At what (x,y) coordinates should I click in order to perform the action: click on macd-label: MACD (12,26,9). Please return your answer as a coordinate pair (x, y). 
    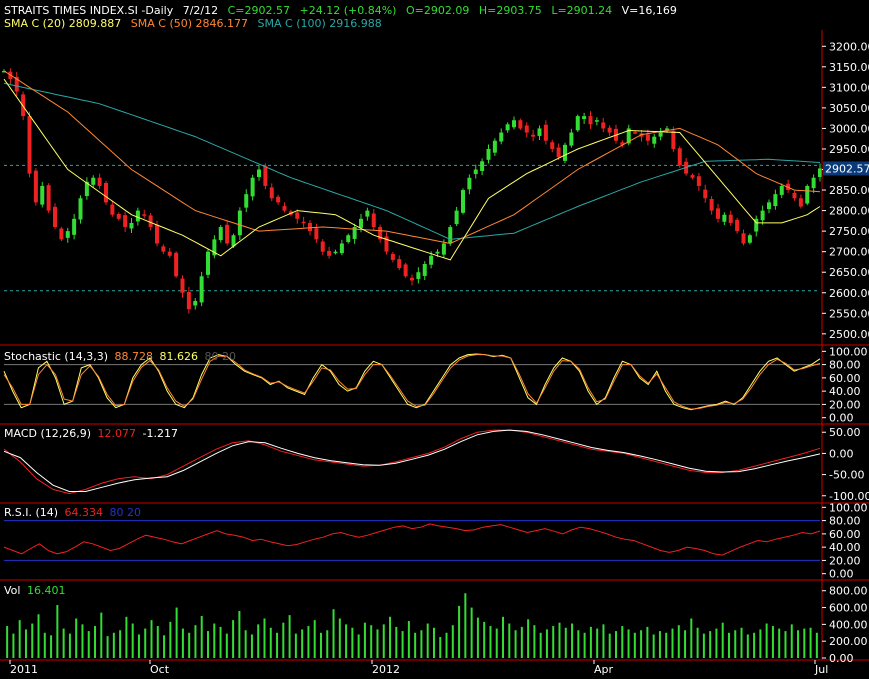
    Looking at the image, I should click on (48, 433).